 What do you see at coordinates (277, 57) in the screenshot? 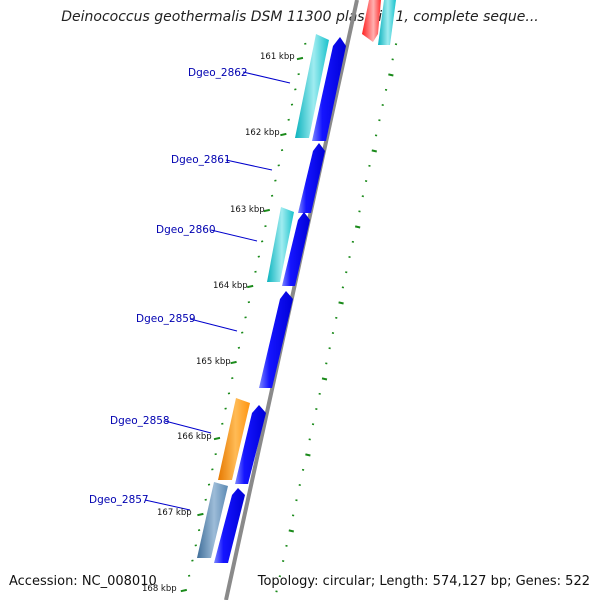
I see `tick-label-161: 161 kbp` at bounding box center [277, 57].